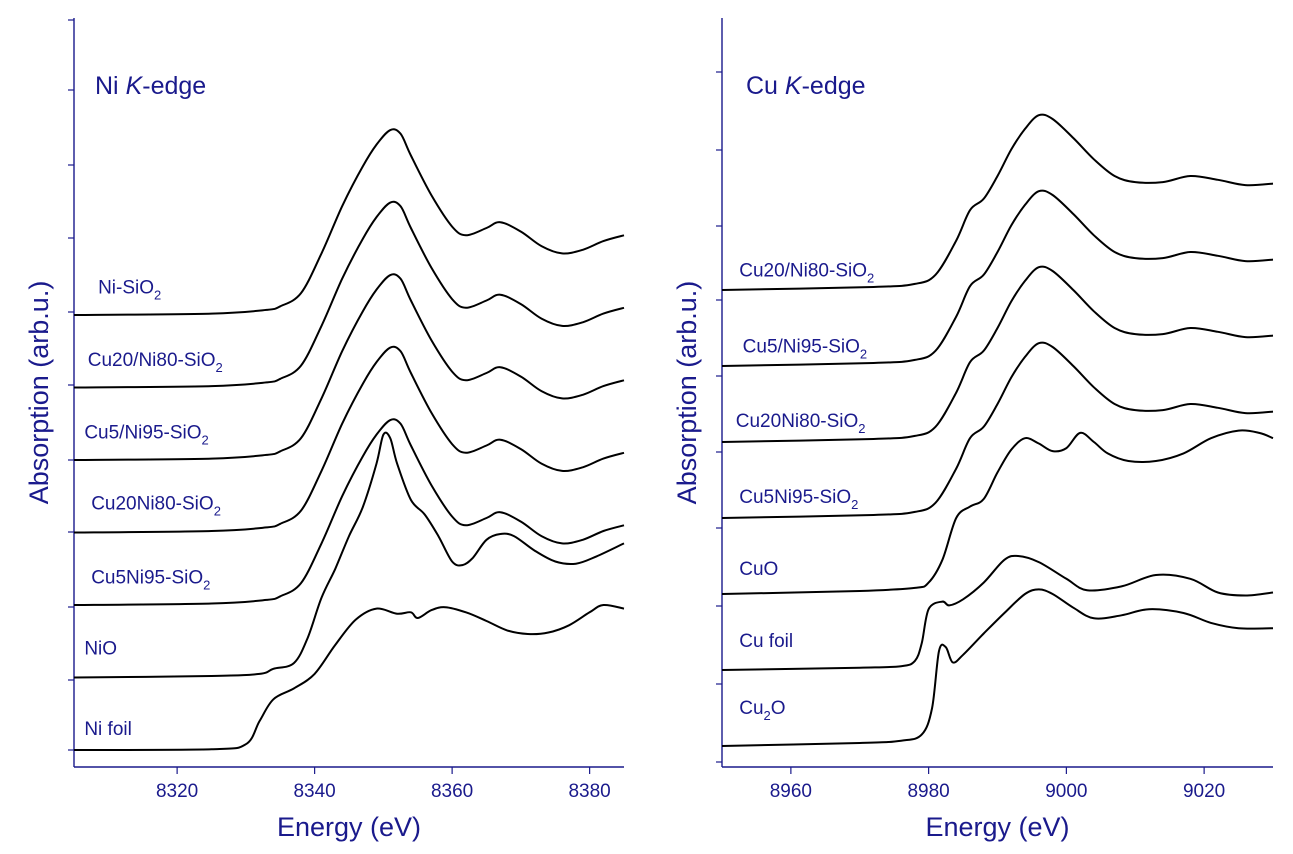 The width and height of the screenshot is (1293, 854). What do you see at coordinates (156, 505) in the screenshot?
I see `ni-series-label-3: Cu20Ni80-SiO2` at bounding box center [156, 505].